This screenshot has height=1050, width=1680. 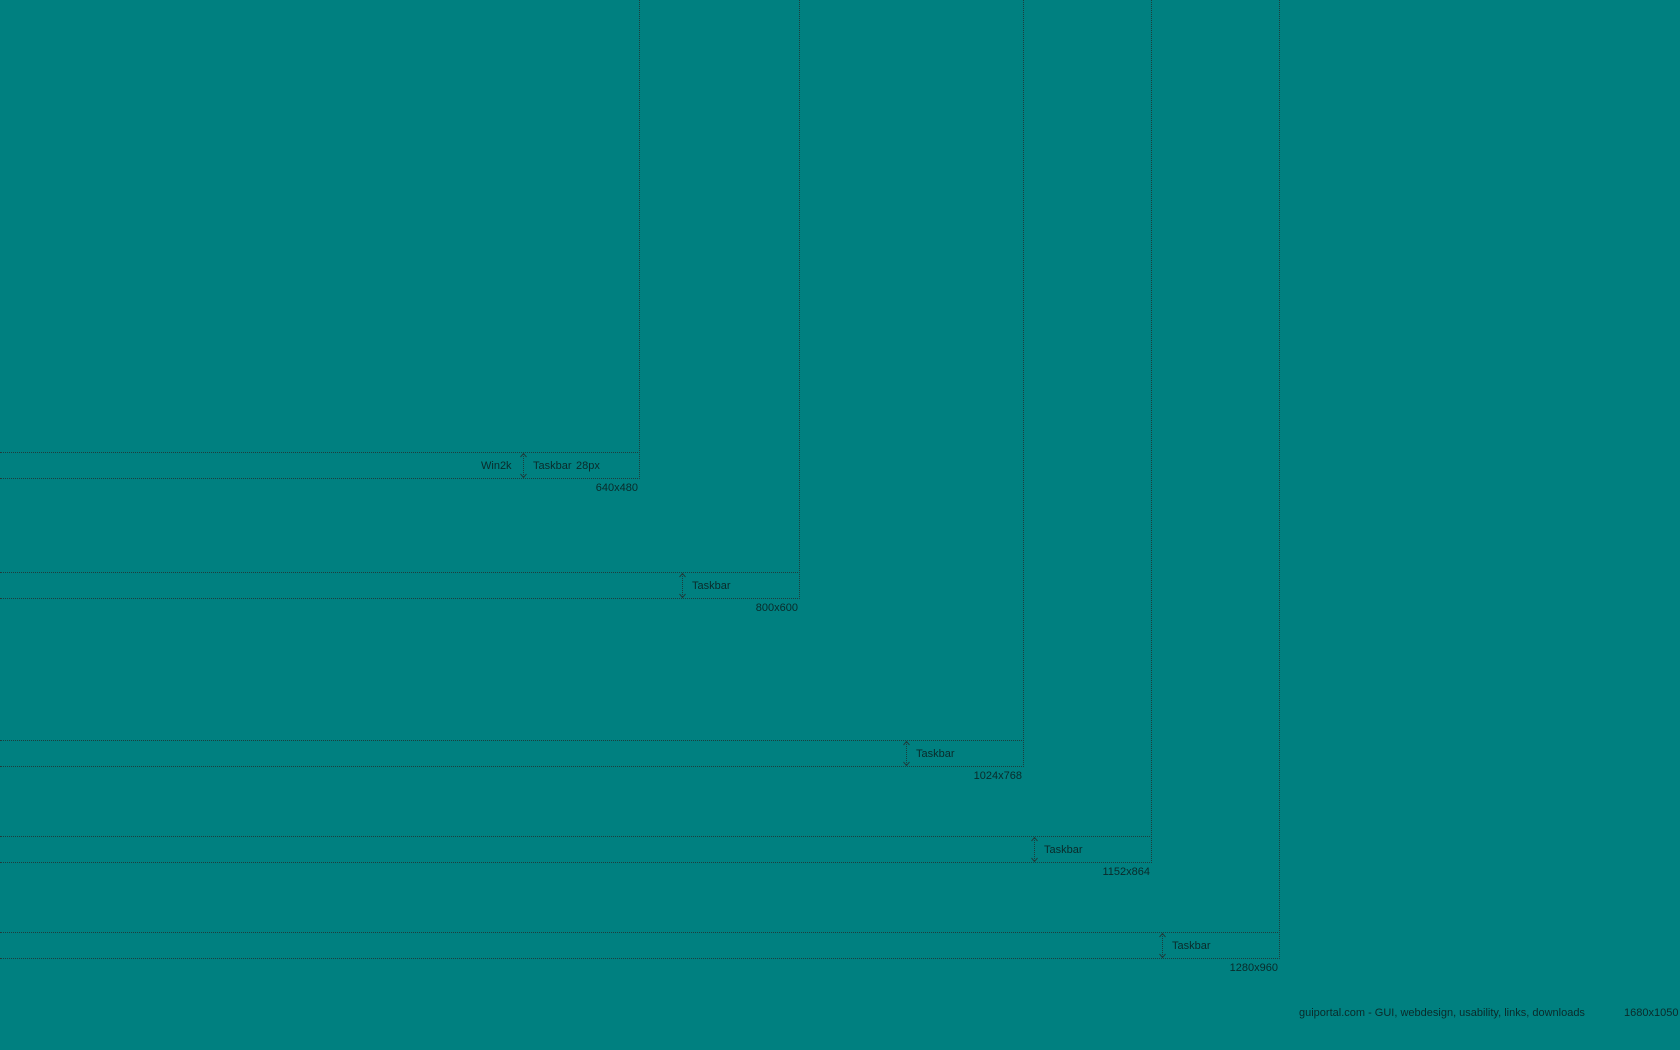 What do you see at coordinates (640, 945) in the screenshot?
I see `taskbar-zone-1280x960: Taskbar` at bounding box center [640, 945].